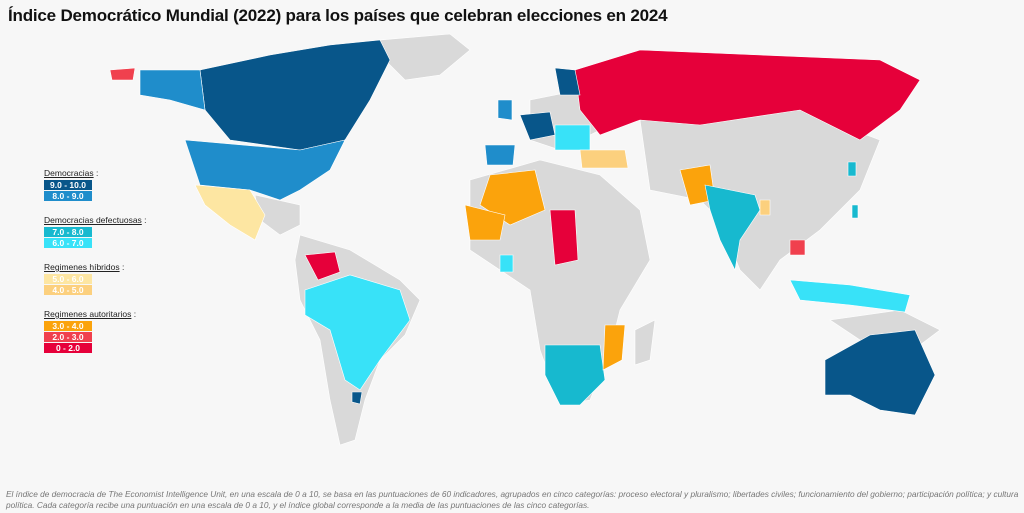 This screenshot has height=513, width=1024. Describe the element at coordinates (732, 227) in the screenshot. I see `country-india` at that location.